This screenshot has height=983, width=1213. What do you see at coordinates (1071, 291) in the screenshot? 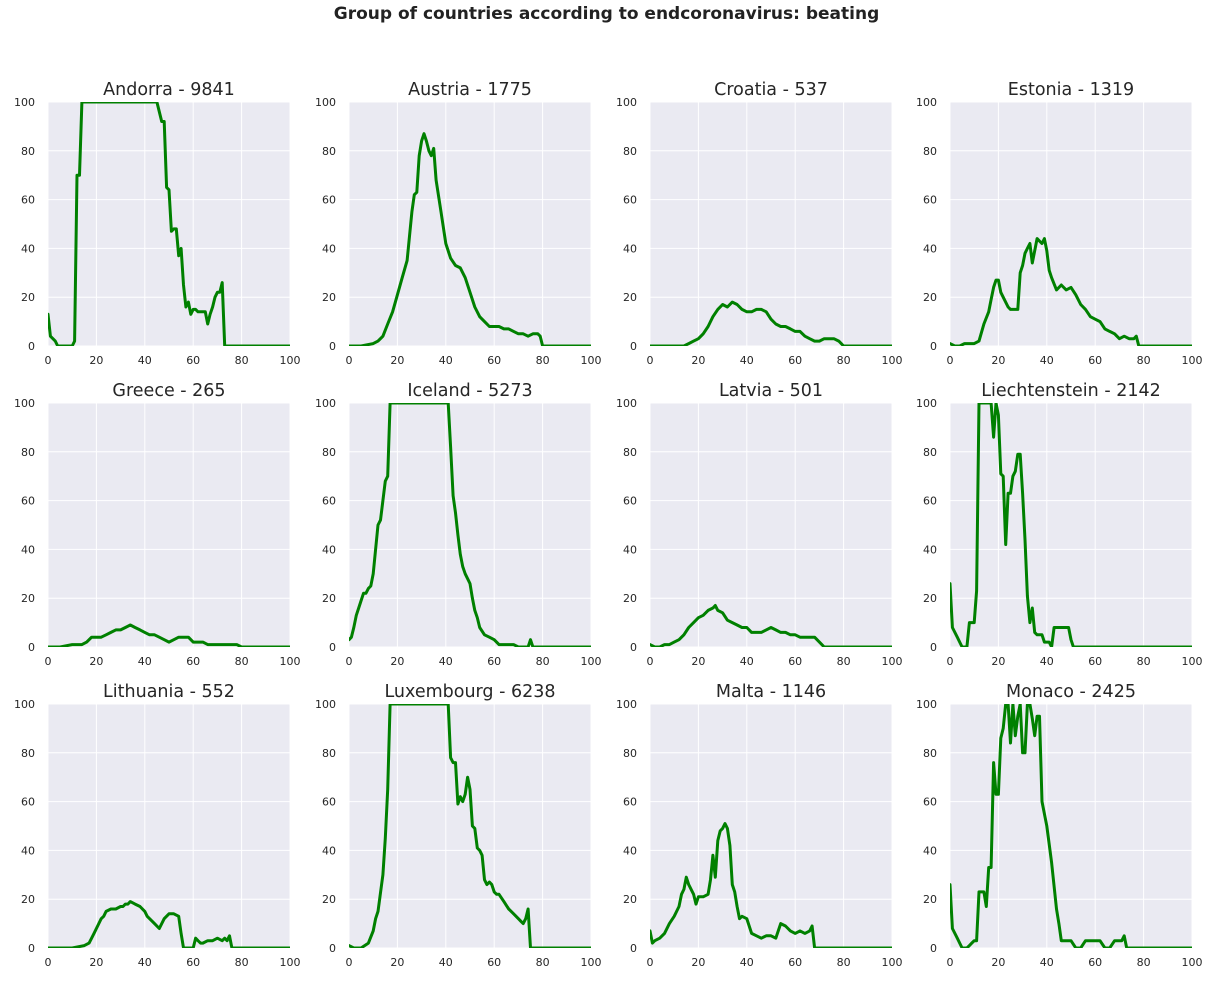
I see `series-line-estonia` at bounding box center [1071, 291].